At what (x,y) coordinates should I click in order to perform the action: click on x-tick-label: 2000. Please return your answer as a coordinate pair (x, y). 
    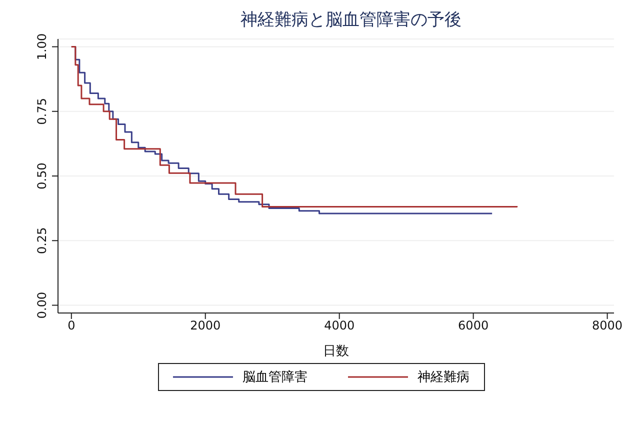
    Looking at the image, I should click on (205, 325).